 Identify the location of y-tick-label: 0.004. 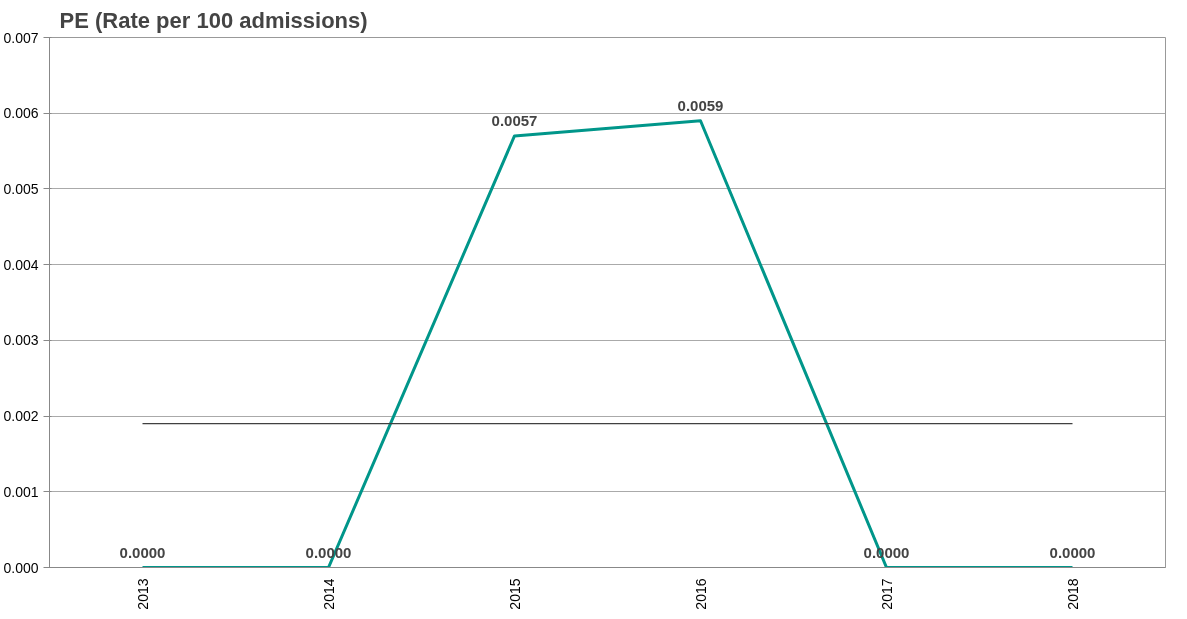
(21, 264).